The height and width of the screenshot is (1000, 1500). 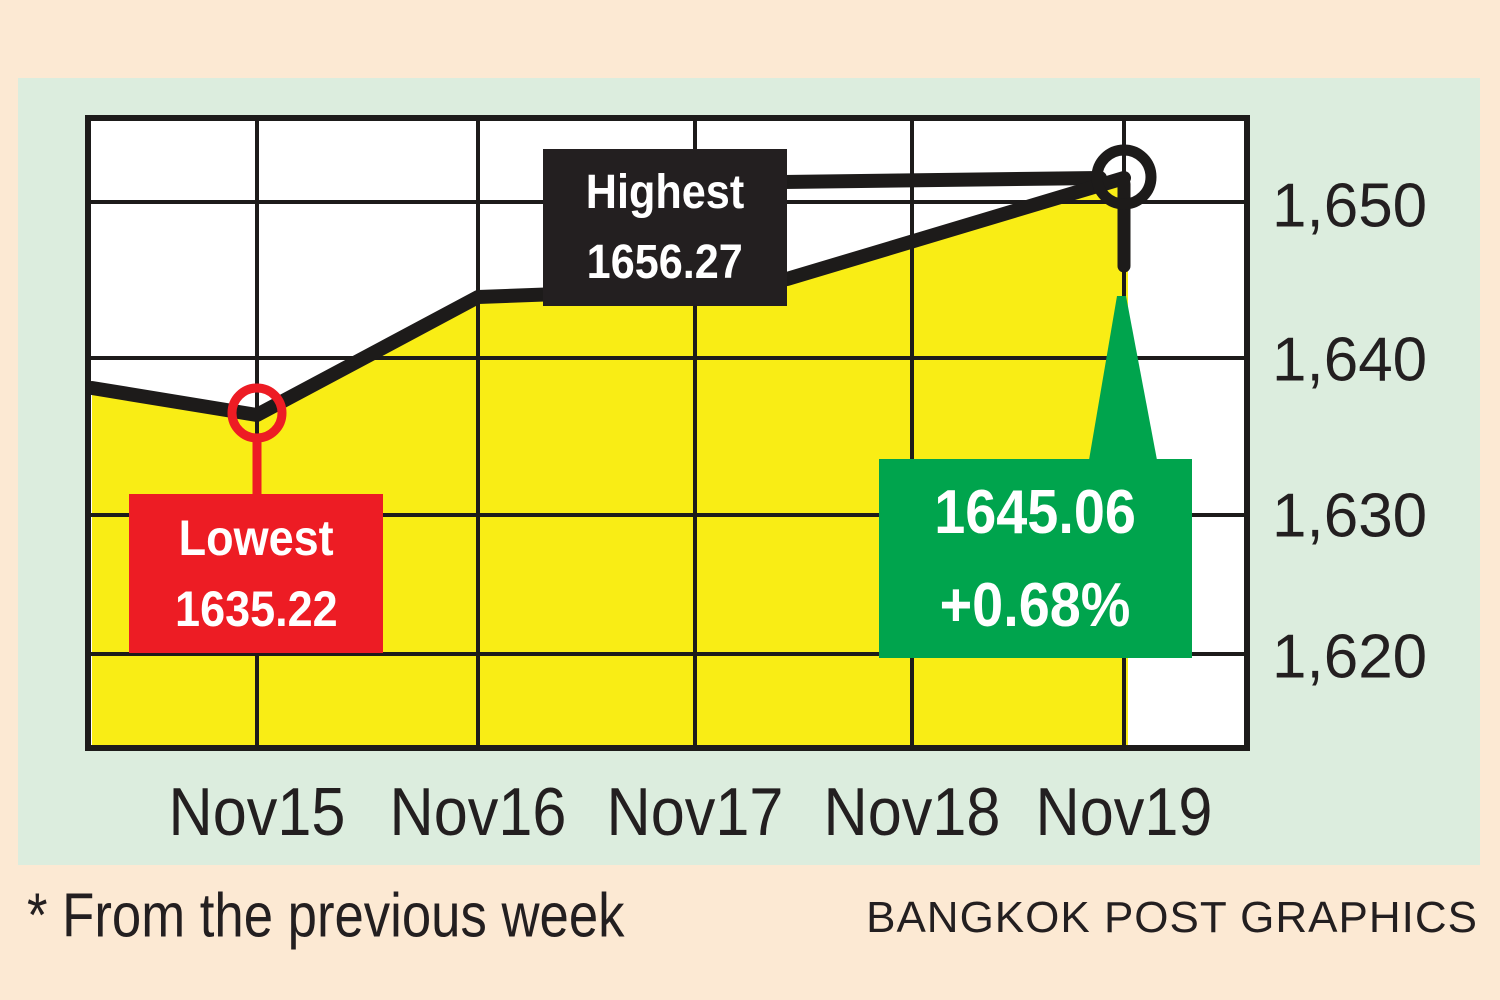 What do you see at coordinates (1350, 516) in the screenshot?
I see `ytick-1630: 1,630` at bounding box center [1350, 516].